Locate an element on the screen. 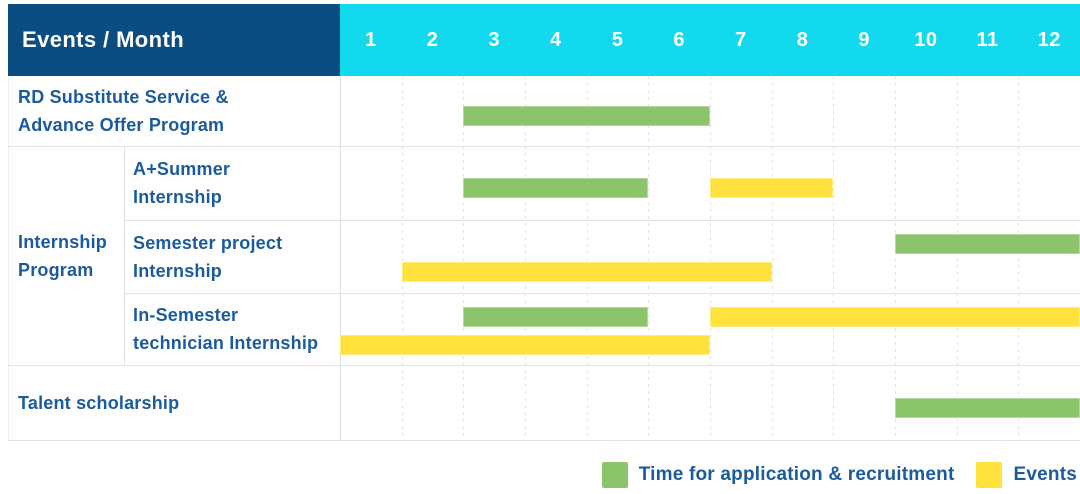 This screenshot has width=1080, height=494. month-header-11: 11 is located at coordinates (987, 39).